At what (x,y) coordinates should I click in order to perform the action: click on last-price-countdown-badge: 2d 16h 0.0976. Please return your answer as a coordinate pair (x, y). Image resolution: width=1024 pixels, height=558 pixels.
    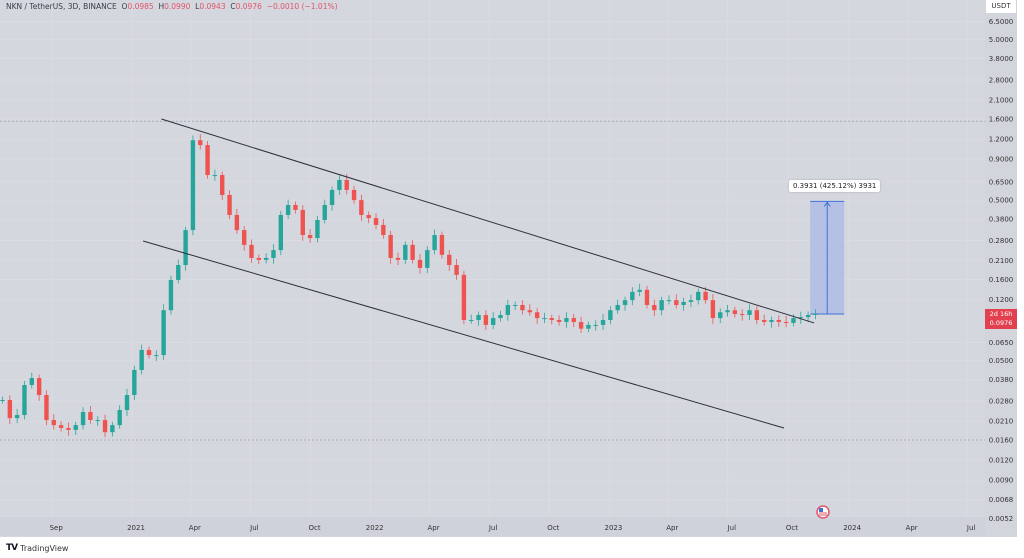
    Looking at the image, I should click on (1001, 319).